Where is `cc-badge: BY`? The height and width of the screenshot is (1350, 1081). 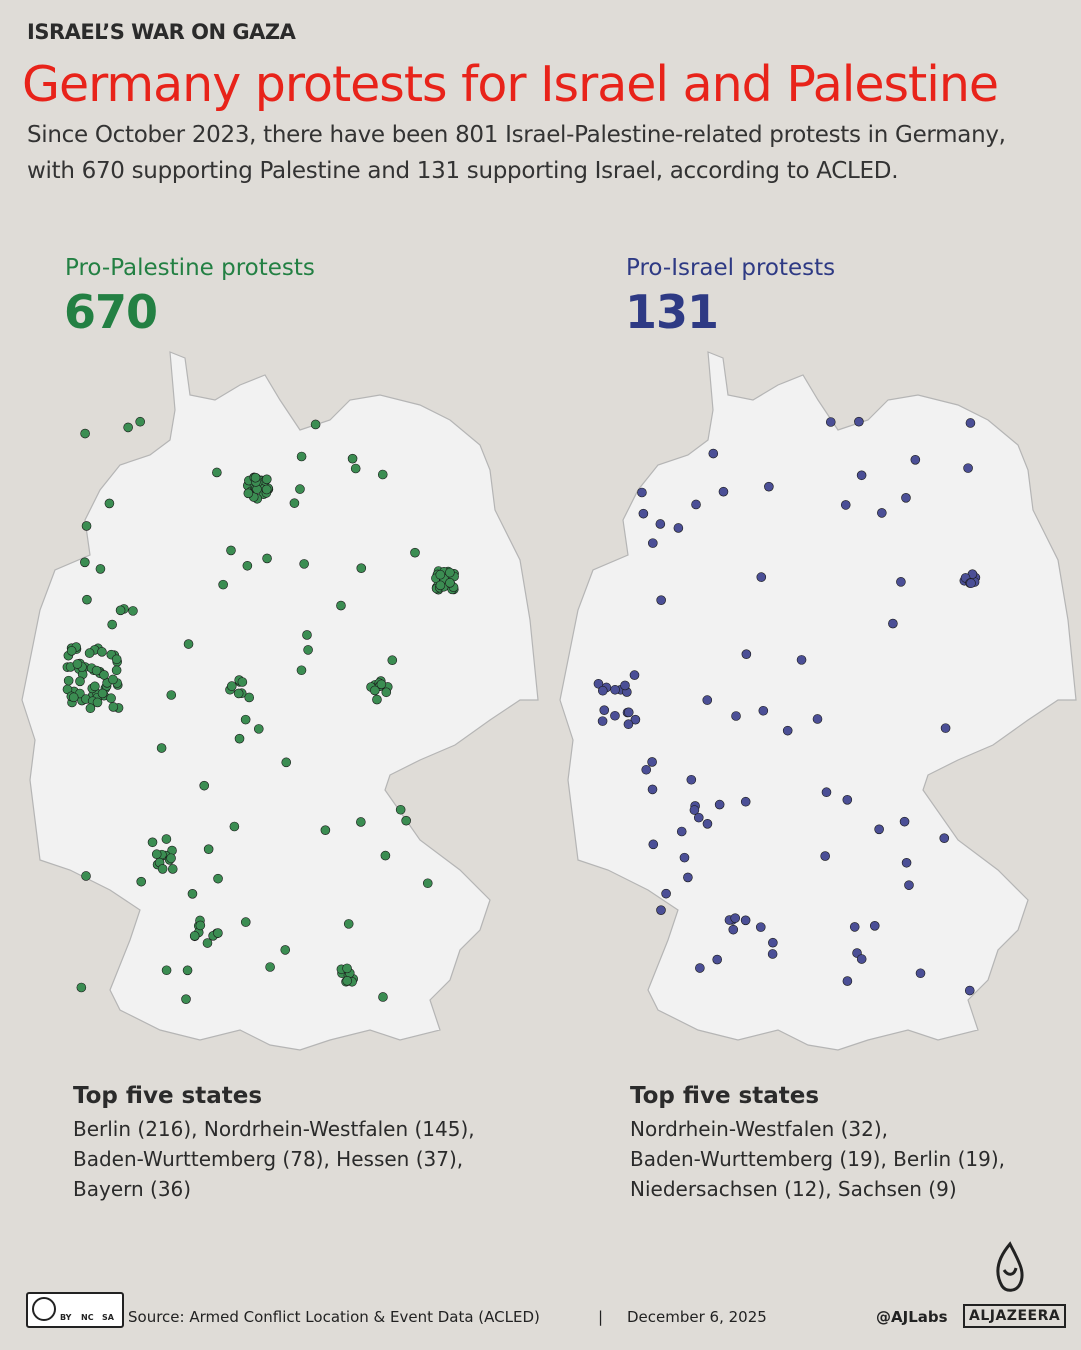 cc-badge: BY is located at coordinates (66, 1317).